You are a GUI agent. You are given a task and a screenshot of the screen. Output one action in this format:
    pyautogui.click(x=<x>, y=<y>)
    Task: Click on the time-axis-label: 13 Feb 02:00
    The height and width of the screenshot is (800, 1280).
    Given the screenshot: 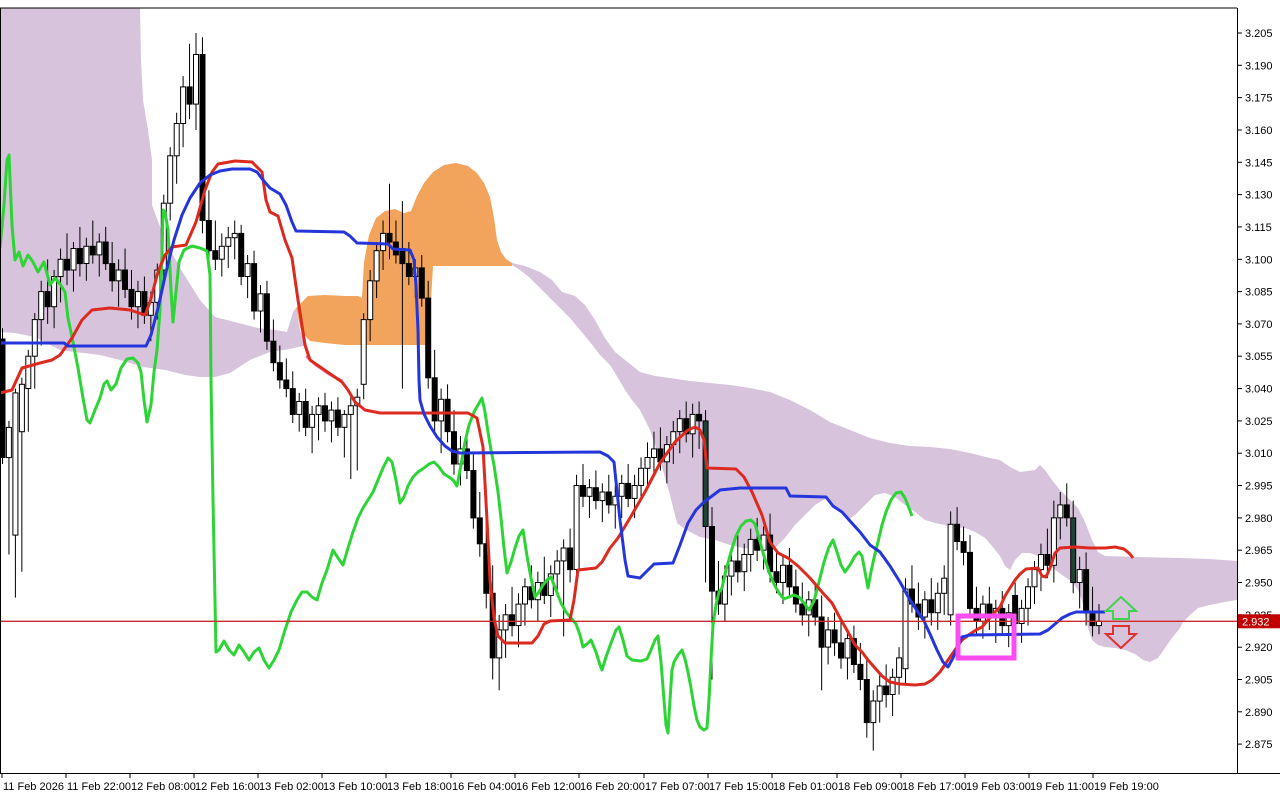 What is the action you would take?
    pyautogui.click(x=291, y=787)
    